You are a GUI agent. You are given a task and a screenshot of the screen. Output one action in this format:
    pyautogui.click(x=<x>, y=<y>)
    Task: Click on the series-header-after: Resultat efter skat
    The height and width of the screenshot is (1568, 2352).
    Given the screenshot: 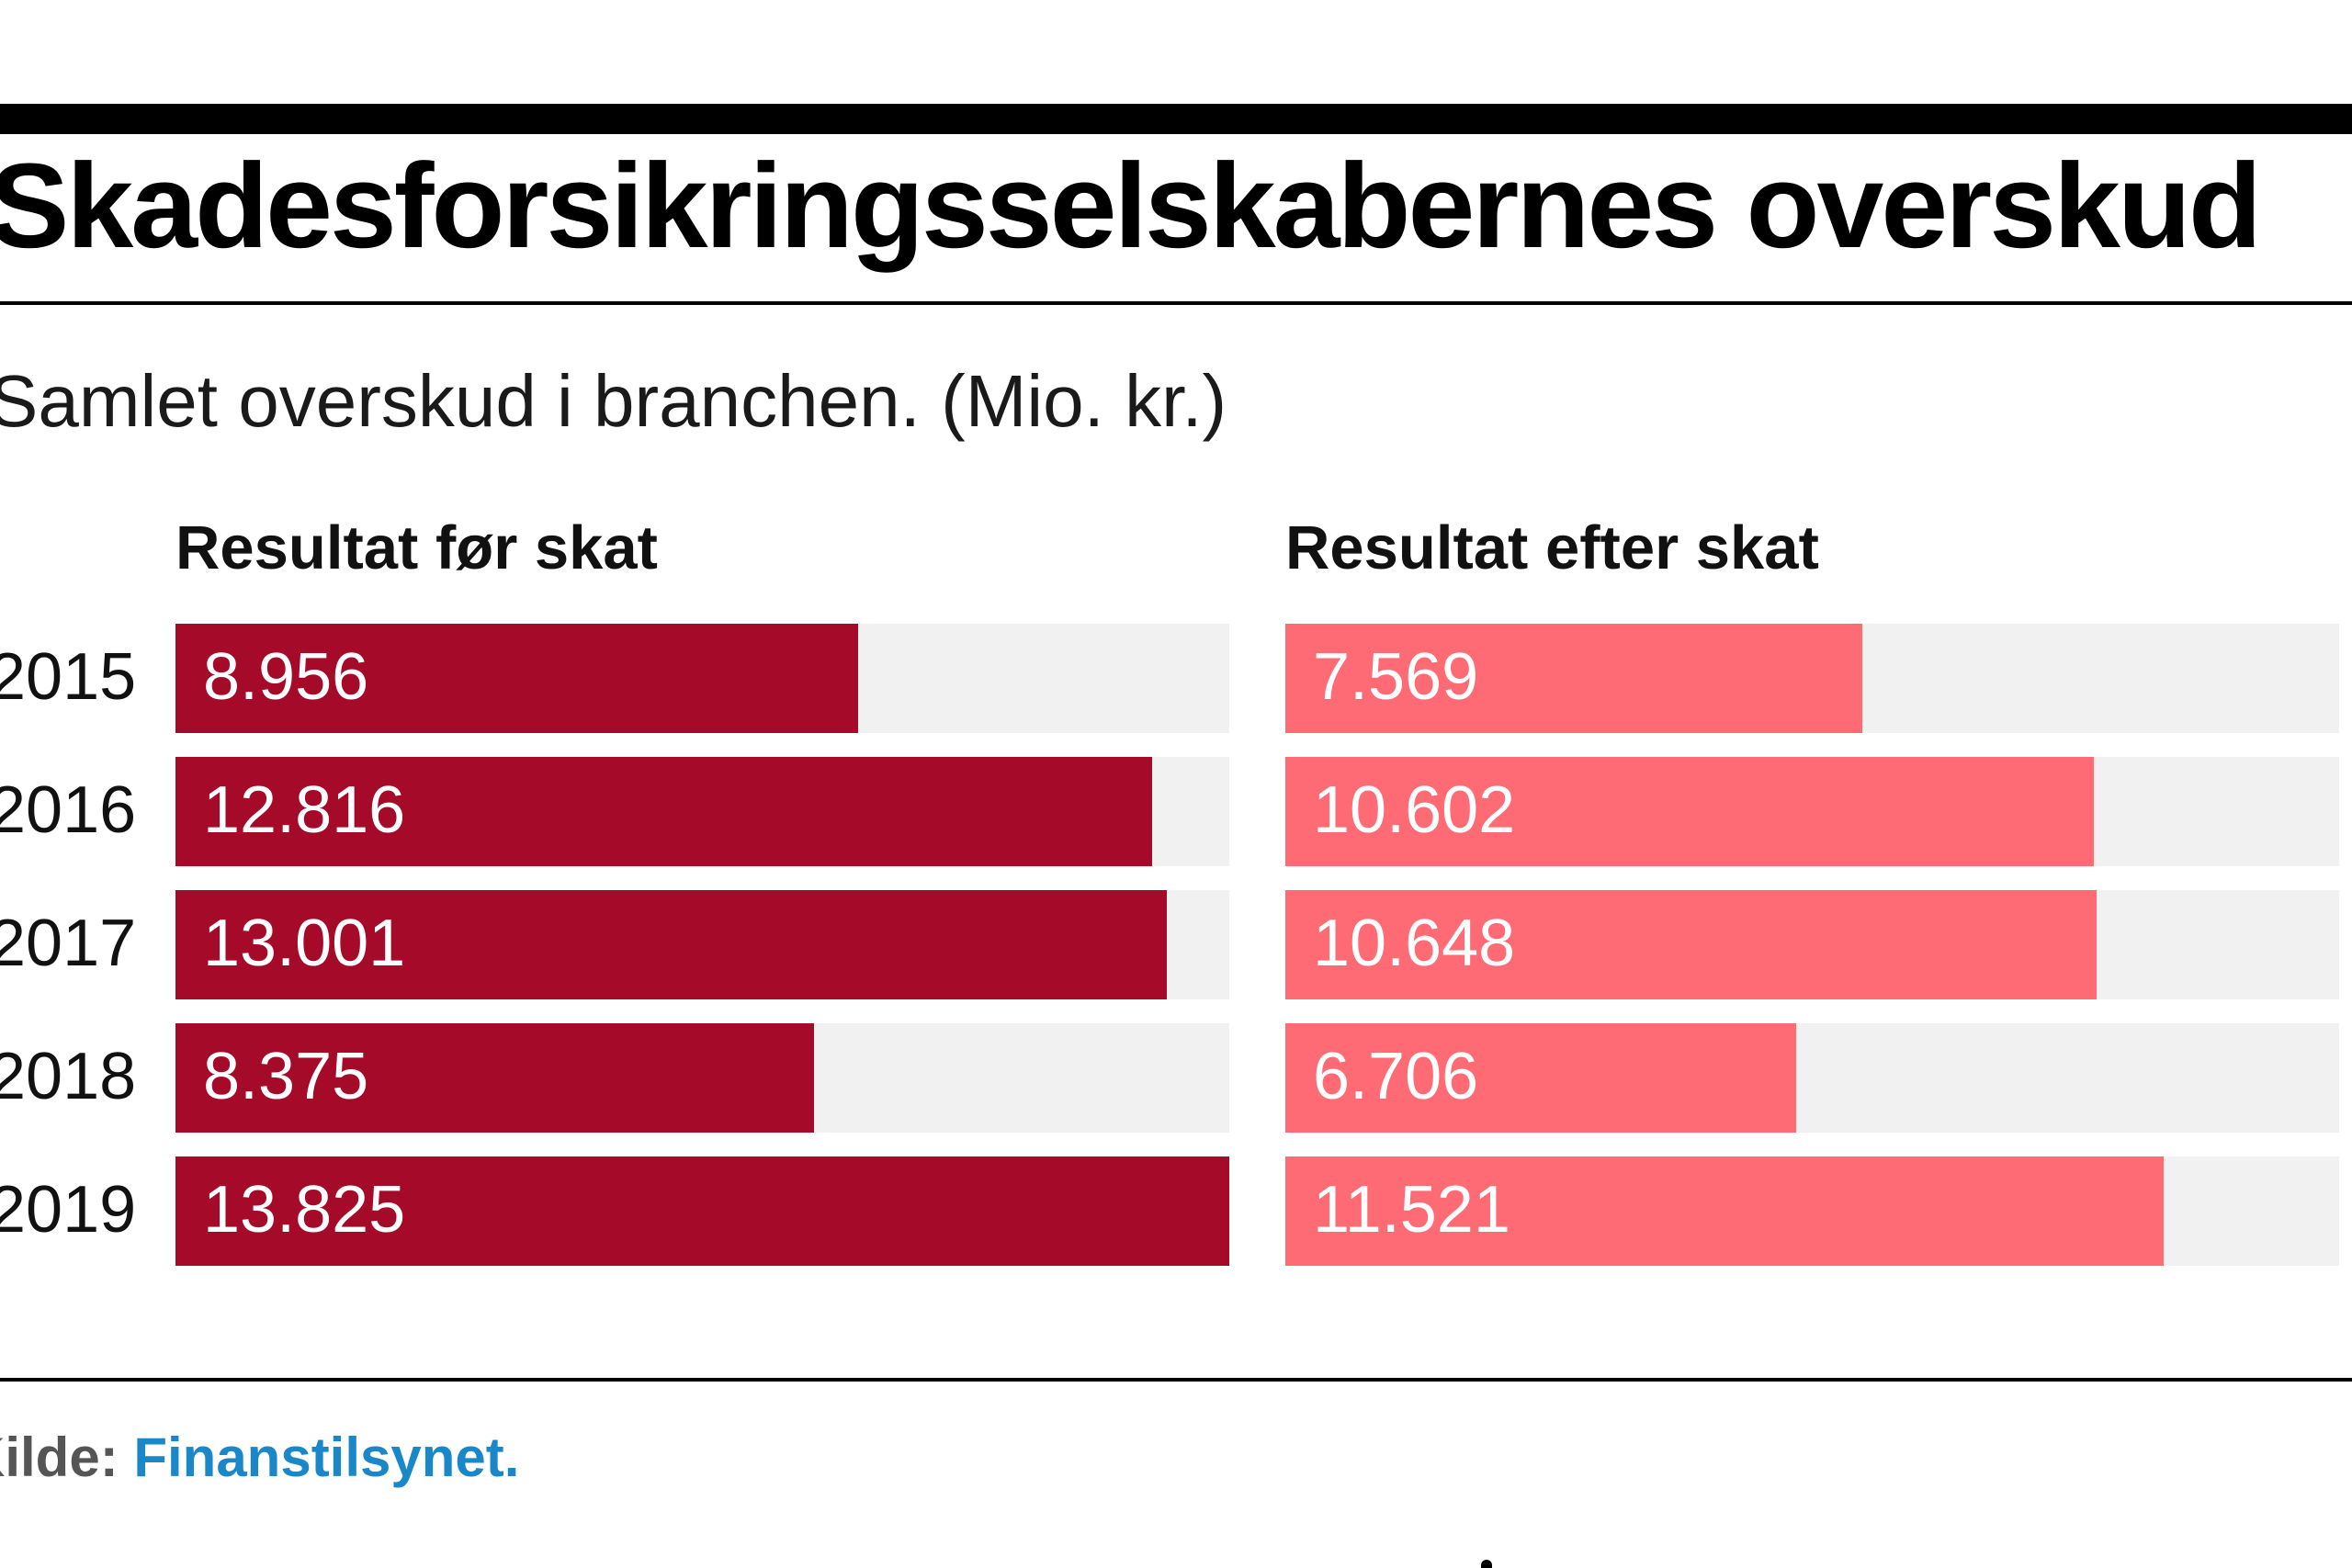 What is the action you would take?
    pyautogui.click(x=1552, y=547)
    